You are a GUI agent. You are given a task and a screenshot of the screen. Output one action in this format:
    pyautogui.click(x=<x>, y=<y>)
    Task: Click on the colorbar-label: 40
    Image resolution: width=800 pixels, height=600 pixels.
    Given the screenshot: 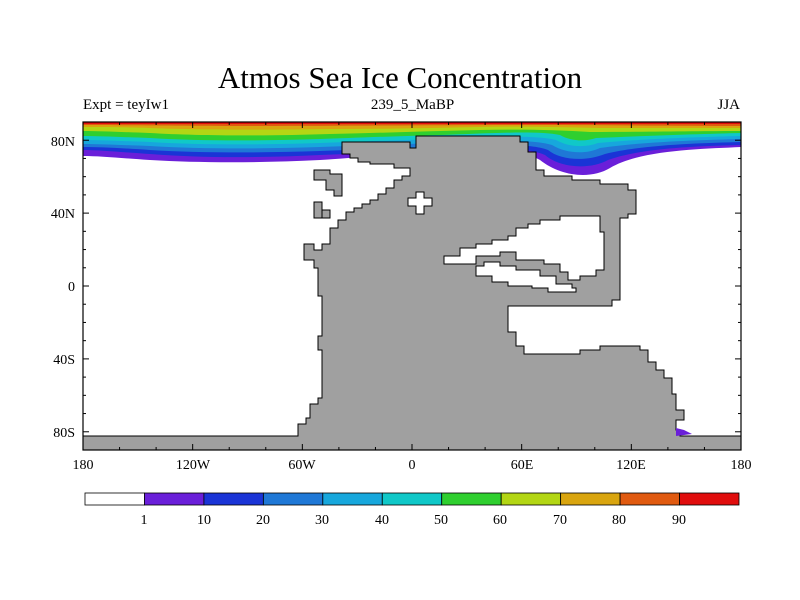 What is the action you would take?
    pyautogui.click(x=382, y=520)
    